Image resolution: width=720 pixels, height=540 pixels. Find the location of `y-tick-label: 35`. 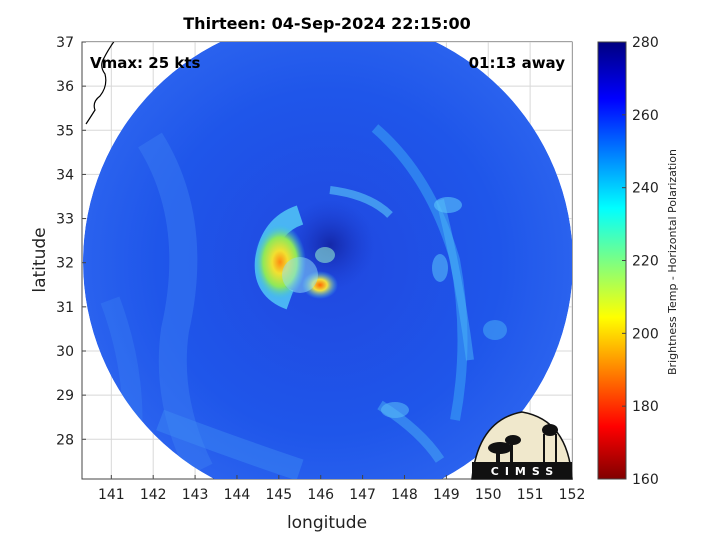

y-tick-label: 35 is located at coordinates (65, 131).